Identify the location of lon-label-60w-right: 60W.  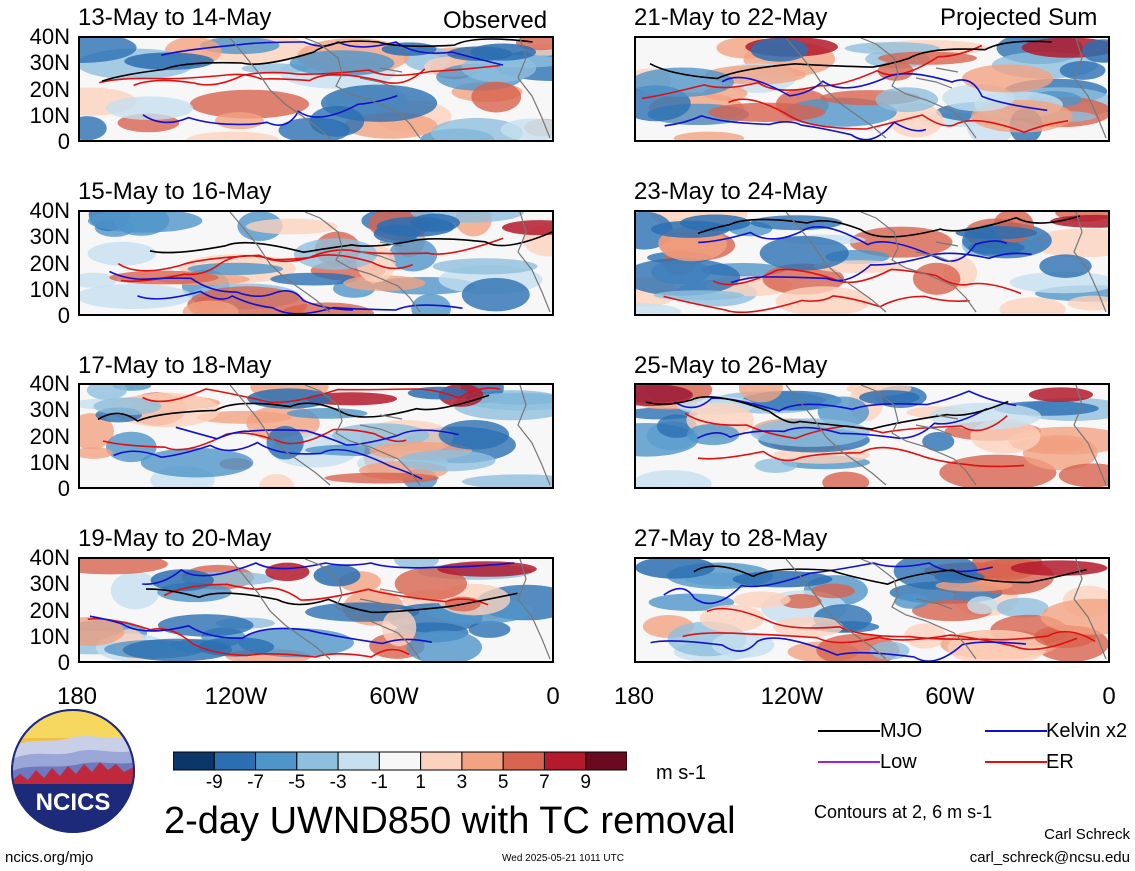
(950, 696).